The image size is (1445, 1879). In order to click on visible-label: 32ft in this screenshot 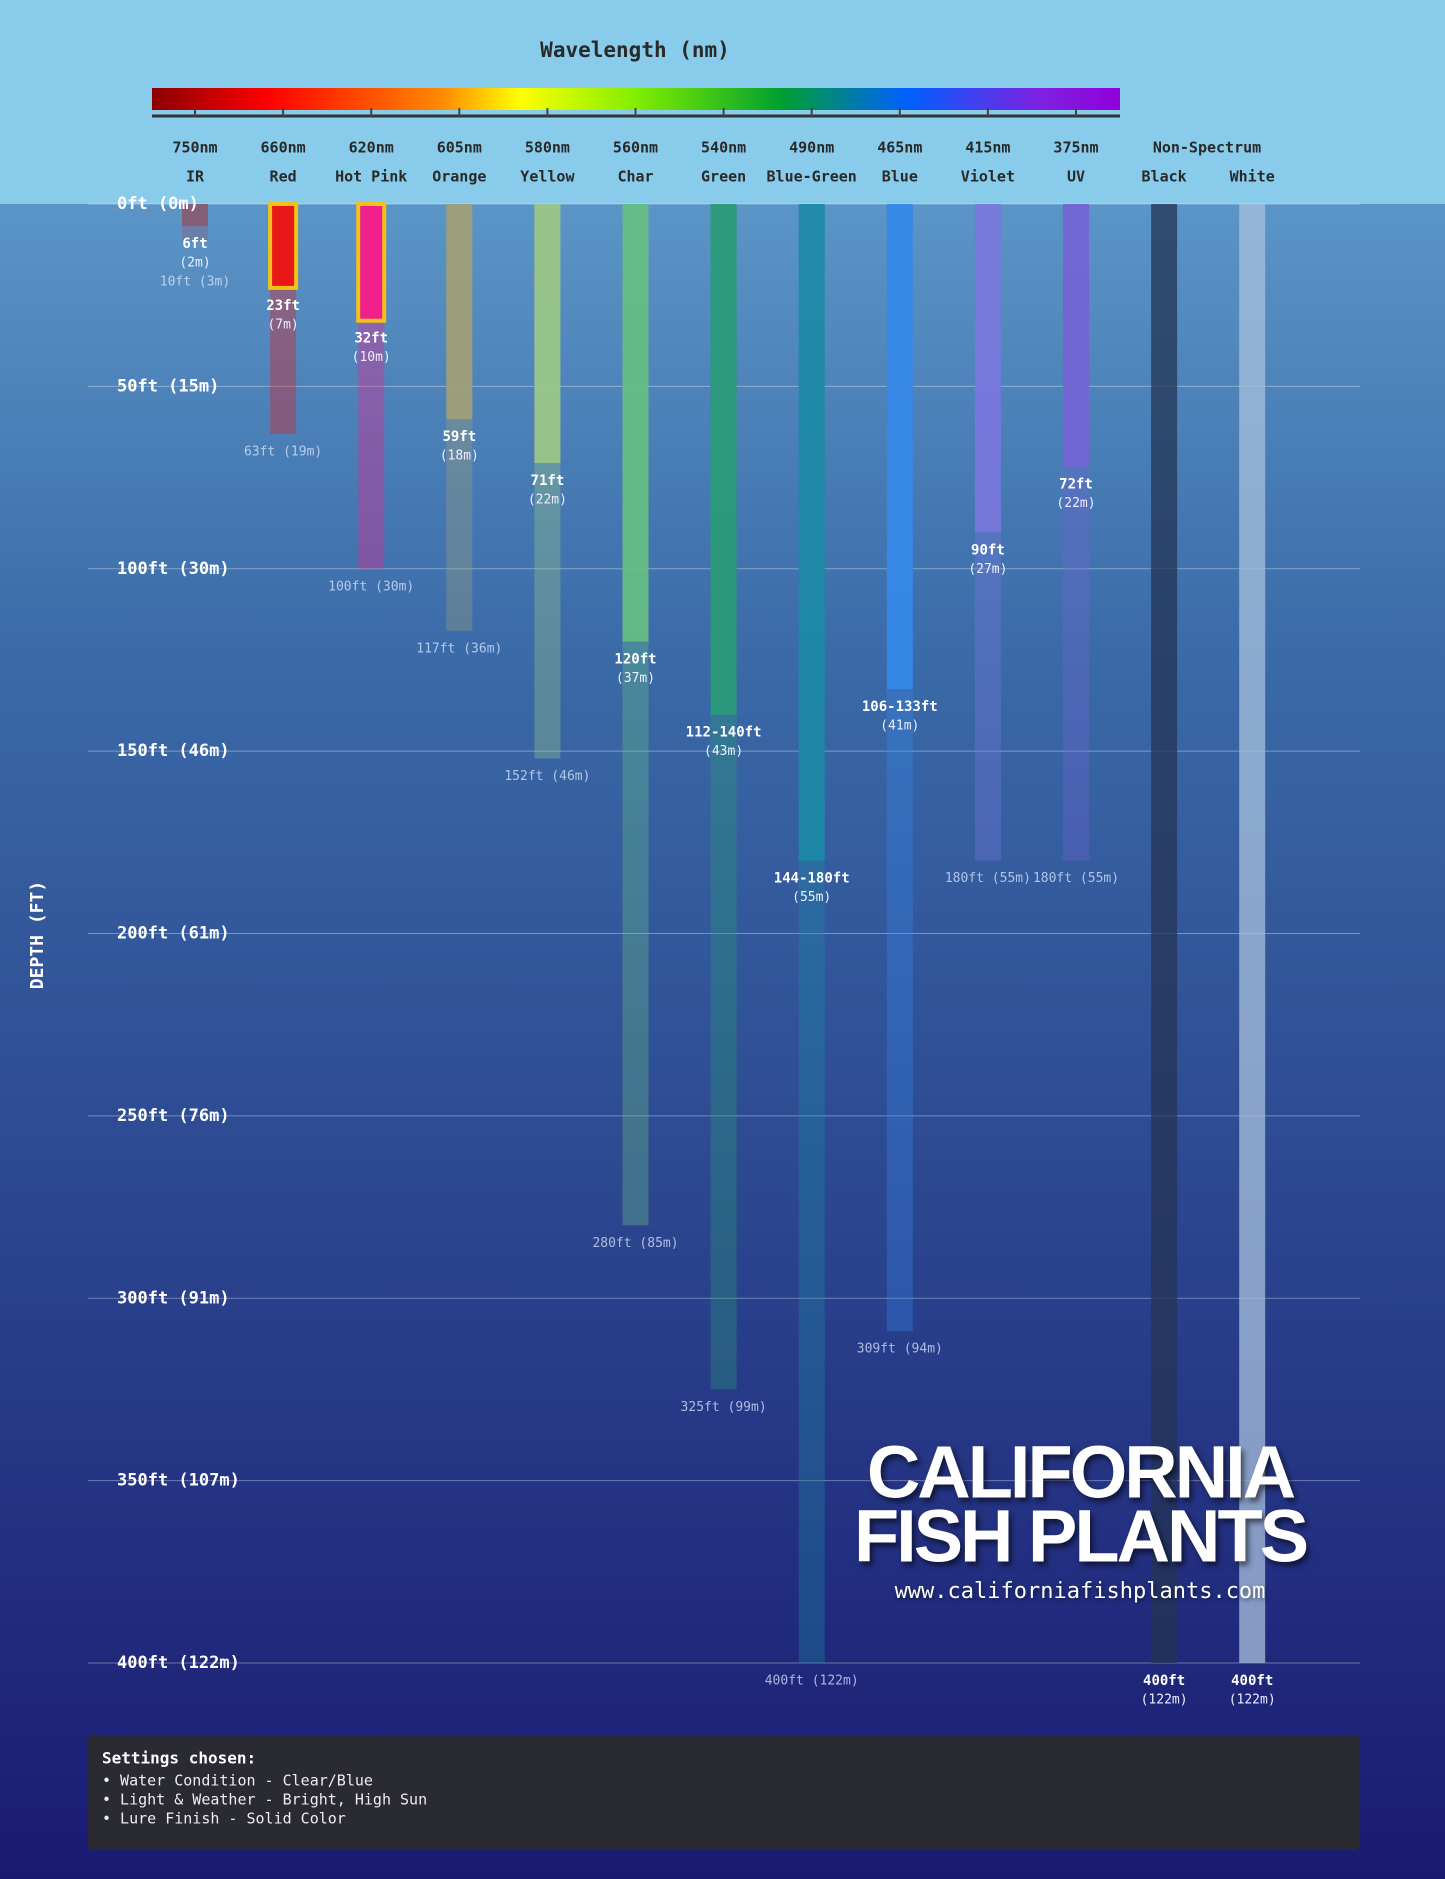, I will do `click(371, 339)`.